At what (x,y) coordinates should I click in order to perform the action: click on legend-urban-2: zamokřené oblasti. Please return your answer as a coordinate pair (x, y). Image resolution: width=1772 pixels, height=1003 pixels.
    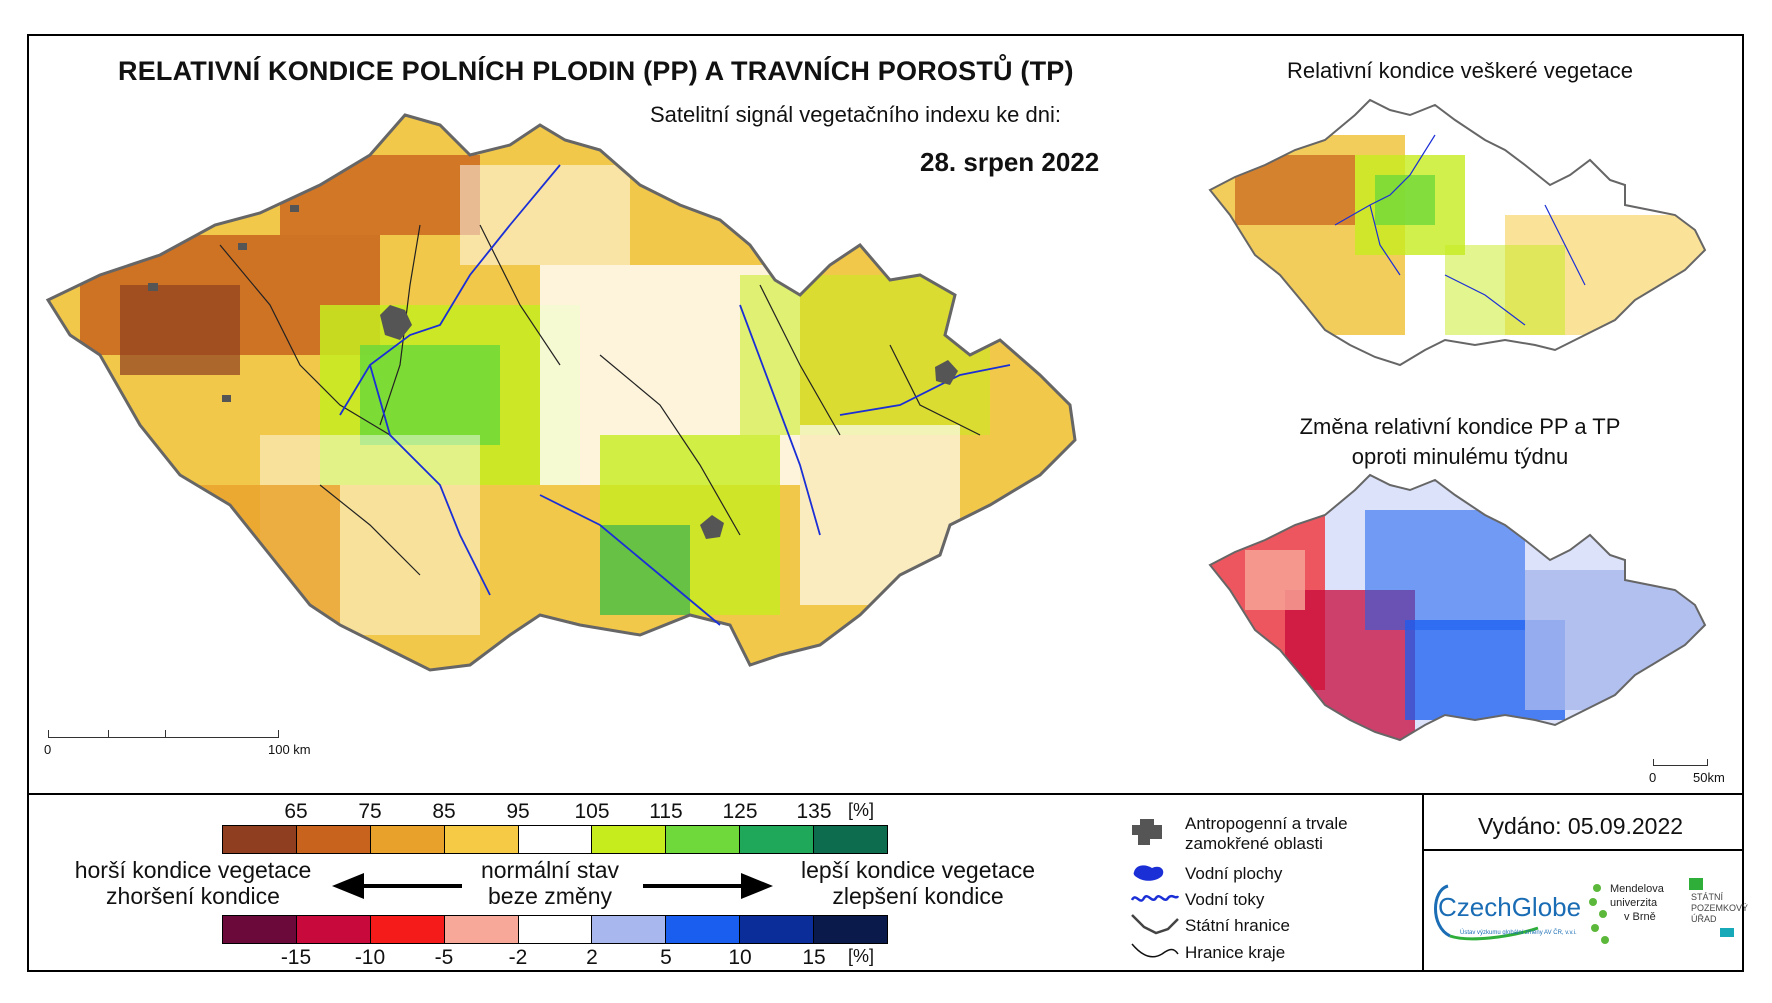
    Looking at the image, I should click on (1254, 843).